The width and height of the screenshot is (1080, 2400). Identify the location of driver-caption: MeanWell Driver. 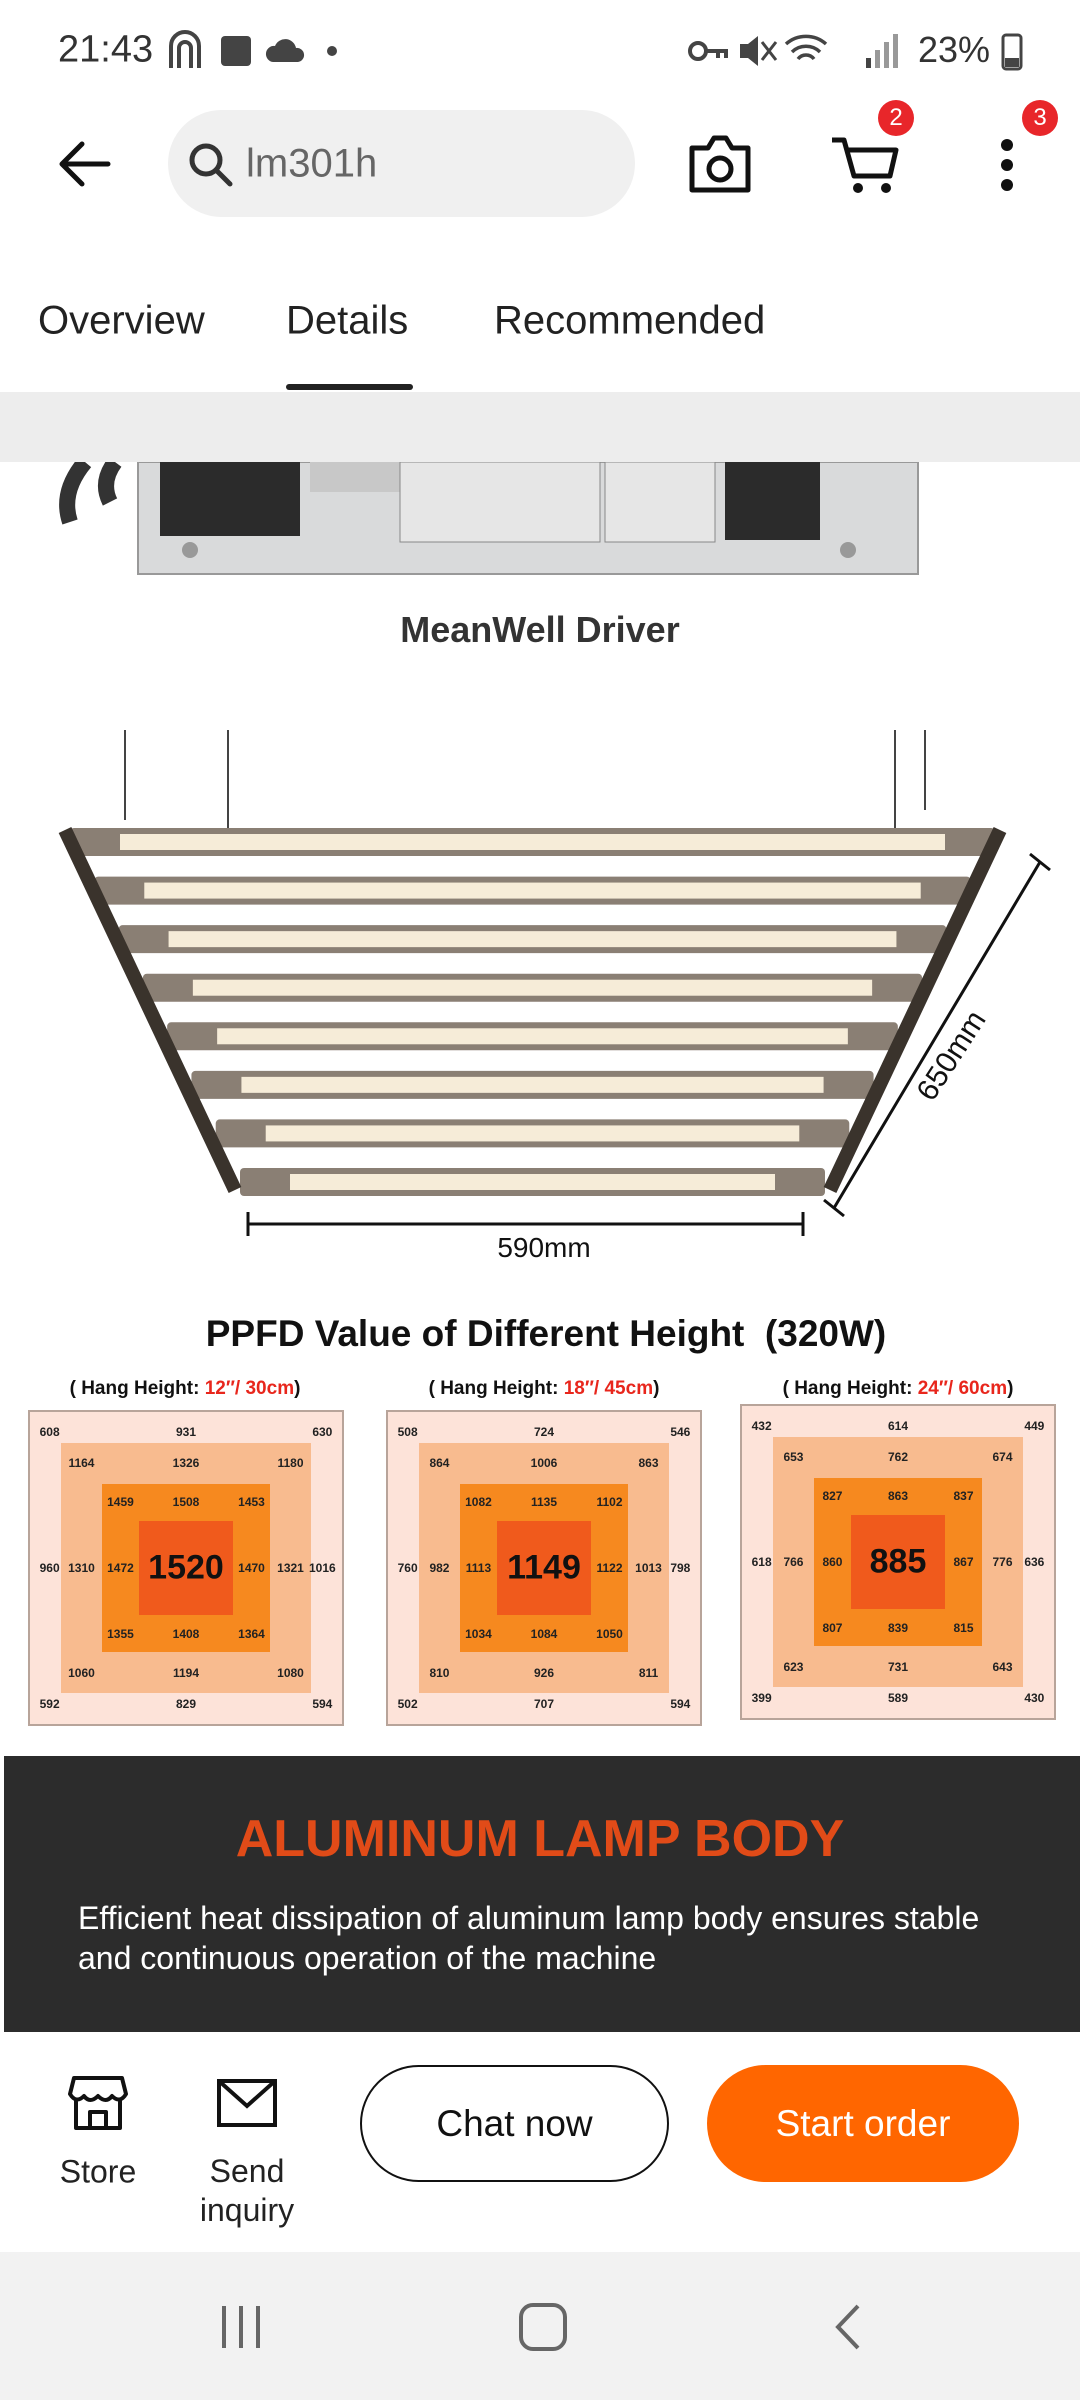
(540, 629).